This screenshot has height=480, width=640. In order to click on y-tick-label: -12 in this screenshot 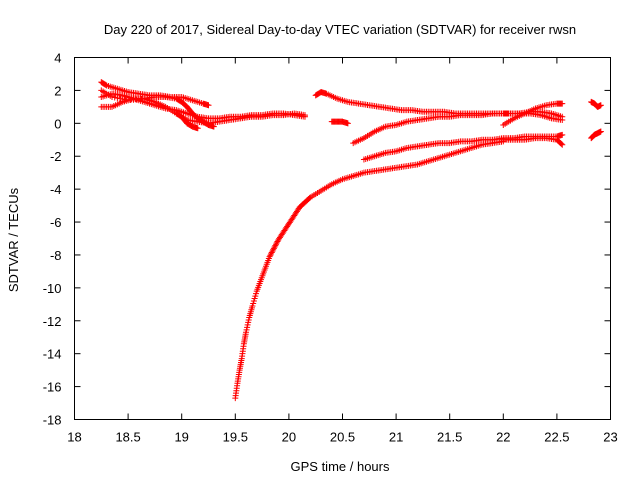, I will do `click(52, 321)`.